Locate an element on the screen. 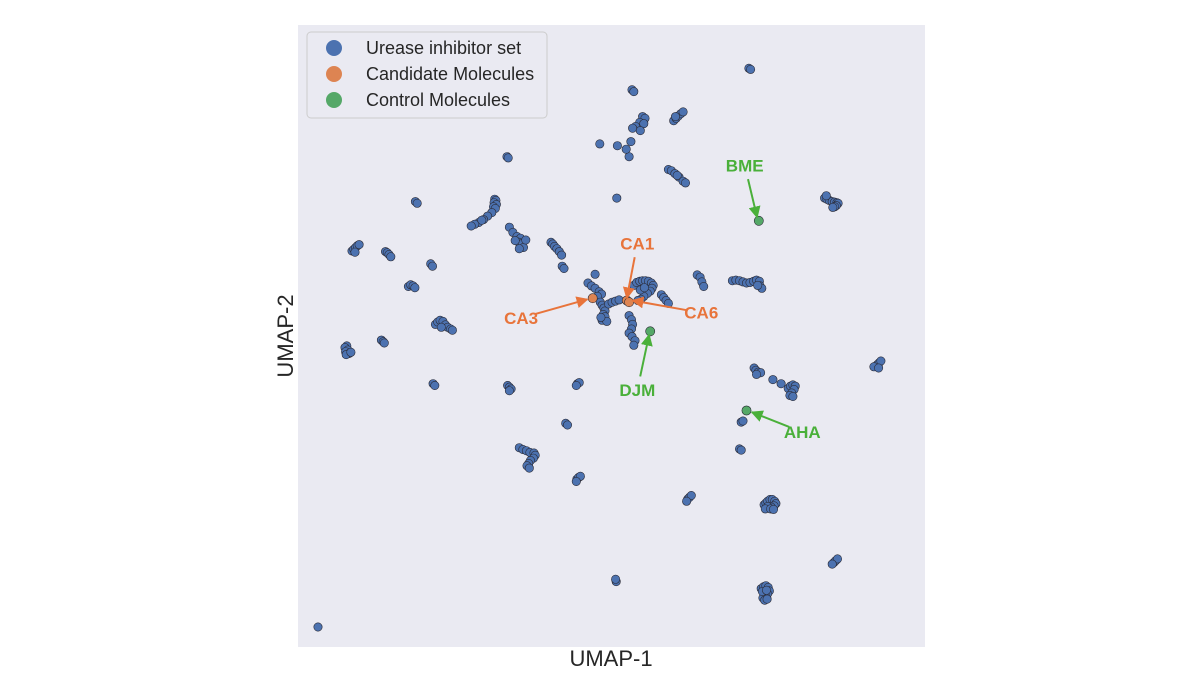  annotation-layer: BME CA1 CA3 CA6 DJM AHA is located at coordinates (662, 300).